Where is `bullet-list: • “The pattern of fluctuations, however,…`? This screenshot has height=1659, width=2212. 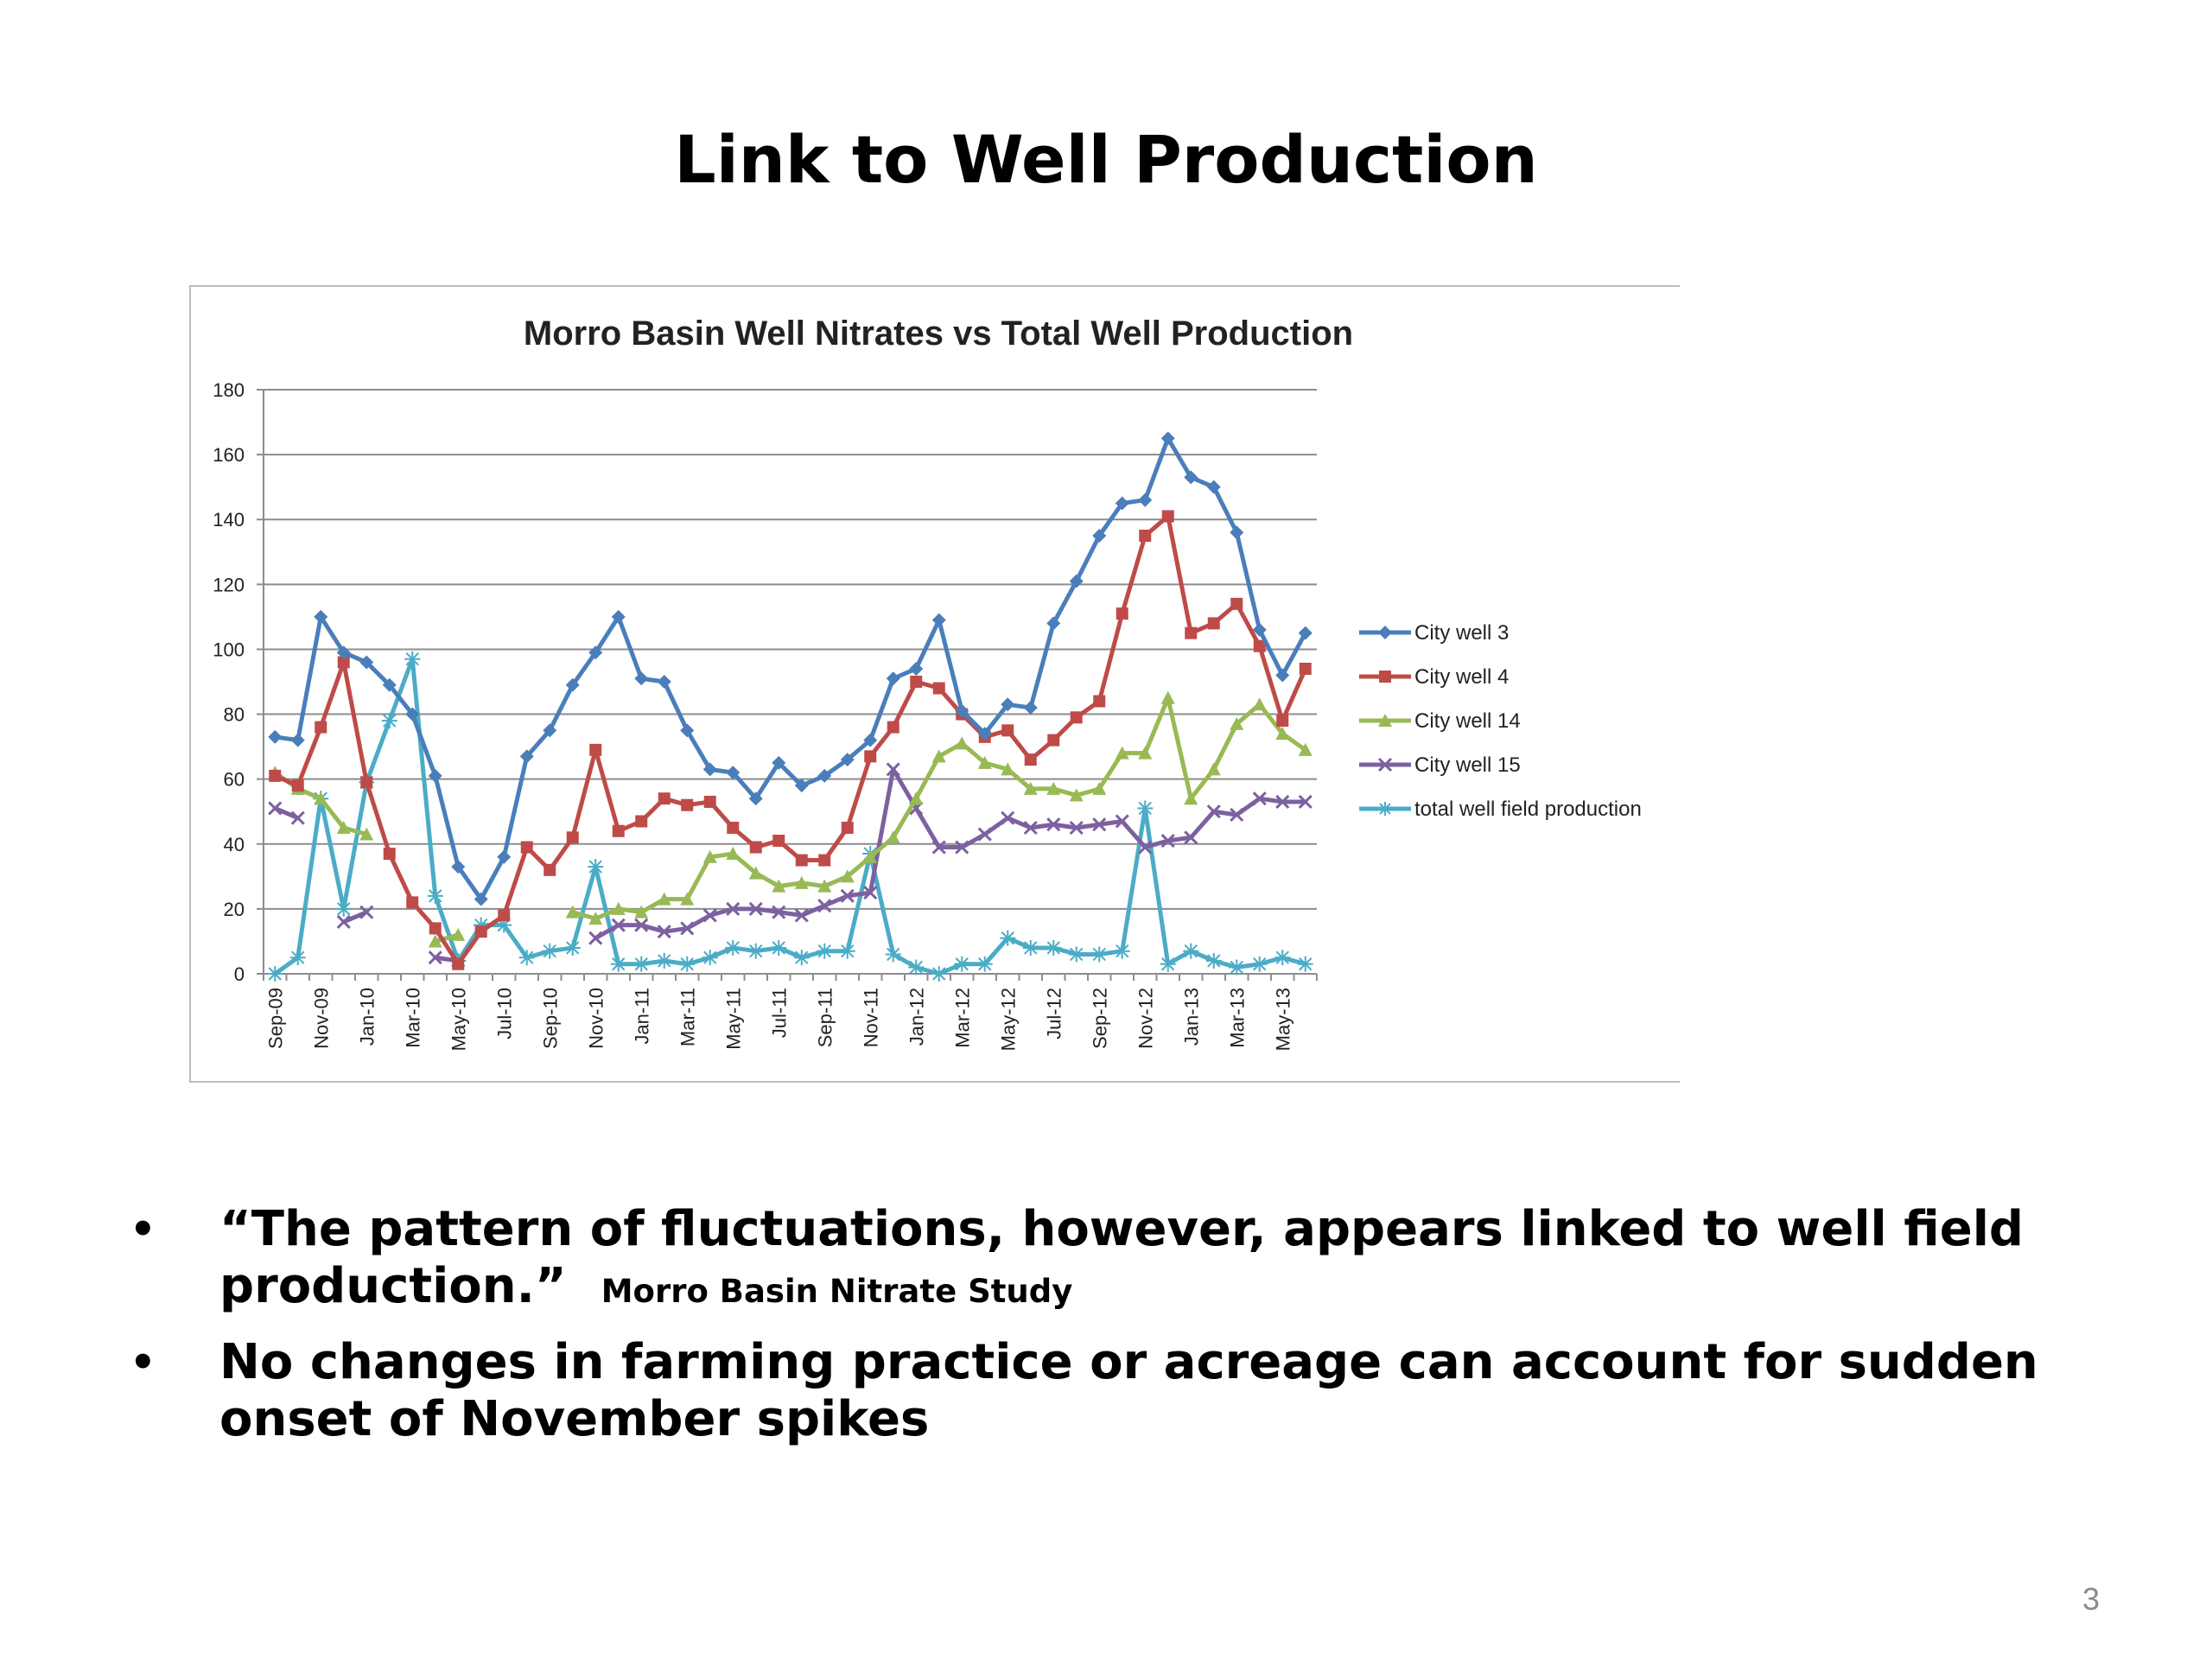 bullet-list: • “The pattern of fluctuations, however,… is located at coordinates (1123, 1331).